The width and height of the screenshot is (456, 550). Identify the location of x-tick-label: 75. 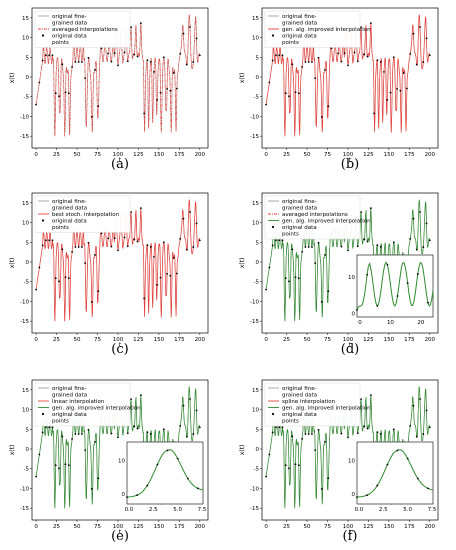
(327, 155).